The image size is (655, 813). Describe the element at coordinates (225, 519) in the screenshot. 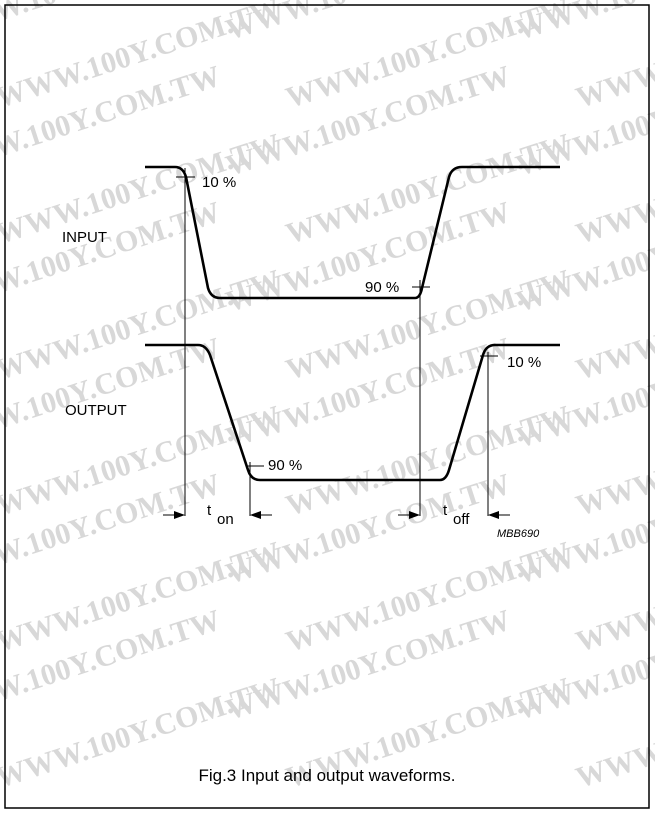

I see `interval-subscript: on` at that location.